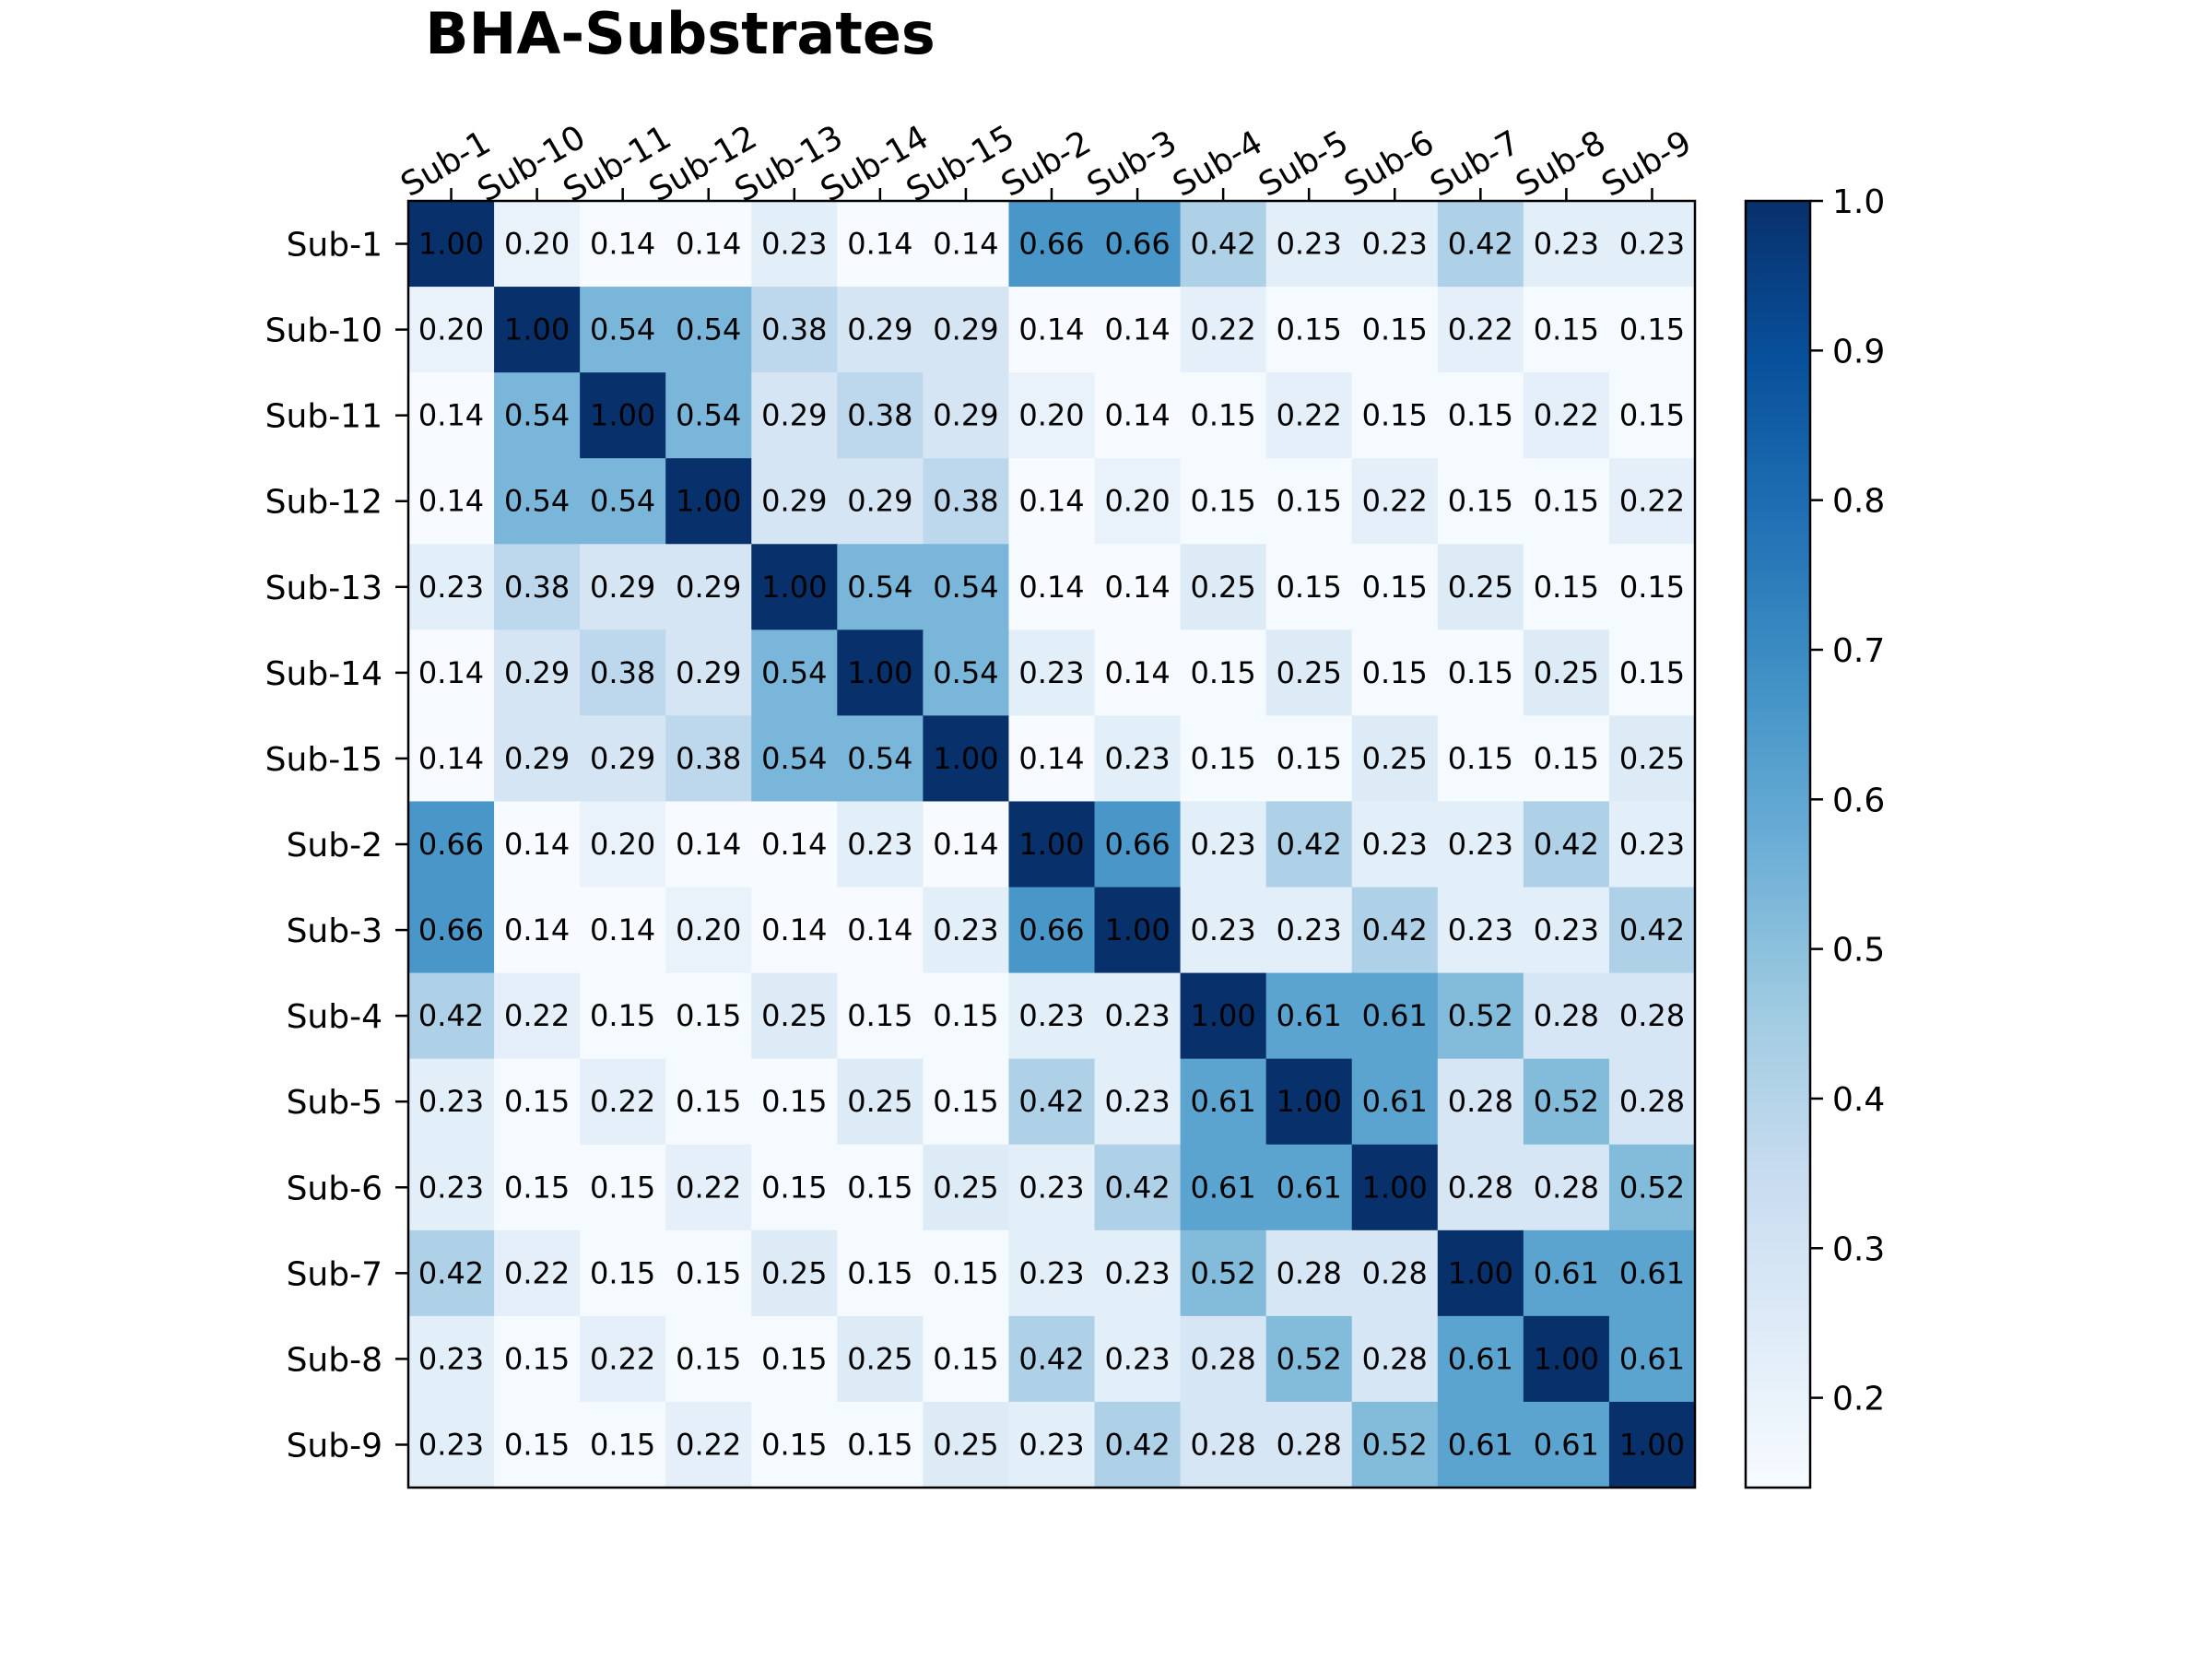  I want to click on colorbar-tick-label: 0.5, so click(1858, 951).